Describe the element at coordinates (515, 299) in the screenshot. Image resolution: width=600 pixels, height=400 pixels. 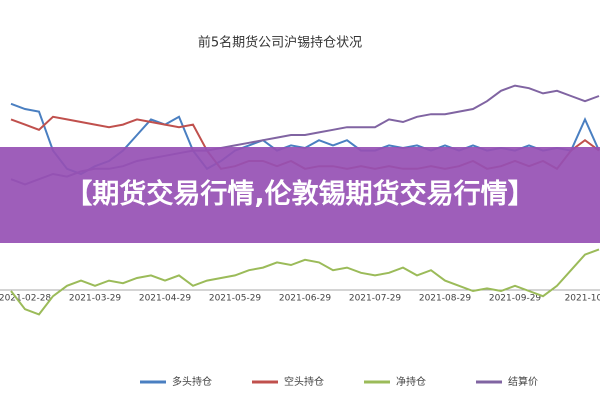
I see `x-tick-label: 2021-09-29` at that location.